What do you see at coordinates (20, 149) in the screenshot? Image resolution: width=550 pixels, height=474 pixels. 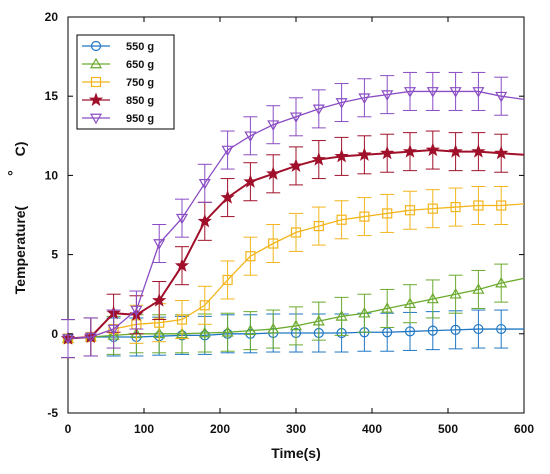 I see `y-axis-title-unit: C)` at bounding box center [20, 149].